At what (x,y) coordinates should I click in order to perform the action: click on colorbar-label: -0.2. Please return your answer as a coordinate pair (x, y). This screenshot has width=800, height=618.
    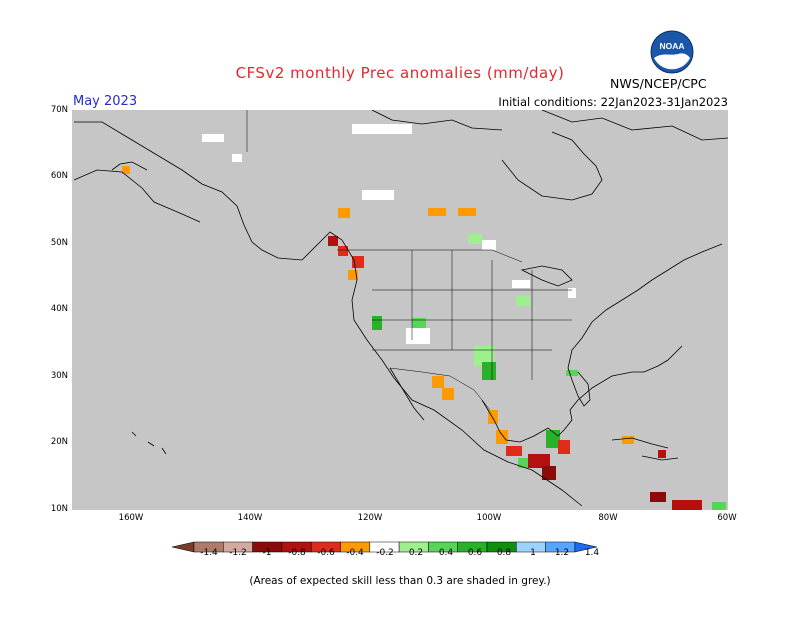
    Looking at the image, I should click on (385, 553).